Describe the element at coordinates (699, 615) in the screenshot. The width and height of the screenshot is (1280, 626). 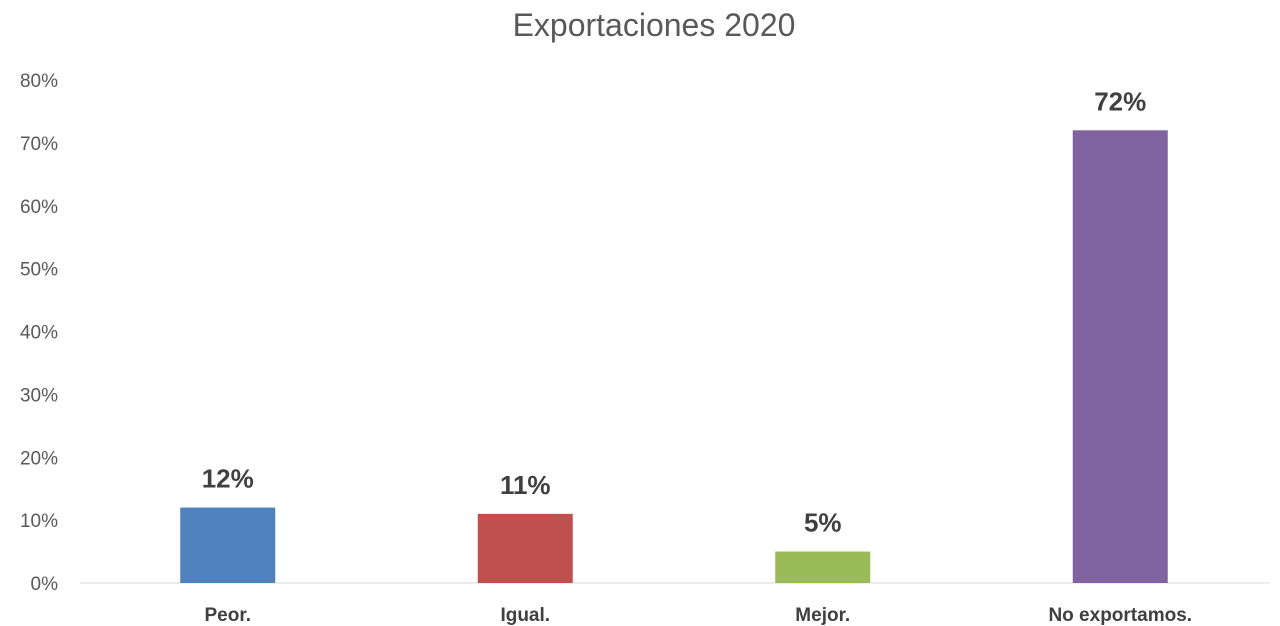
I see `x-axis: Peor. Igual. Mejor. No exportamos.` at that location.